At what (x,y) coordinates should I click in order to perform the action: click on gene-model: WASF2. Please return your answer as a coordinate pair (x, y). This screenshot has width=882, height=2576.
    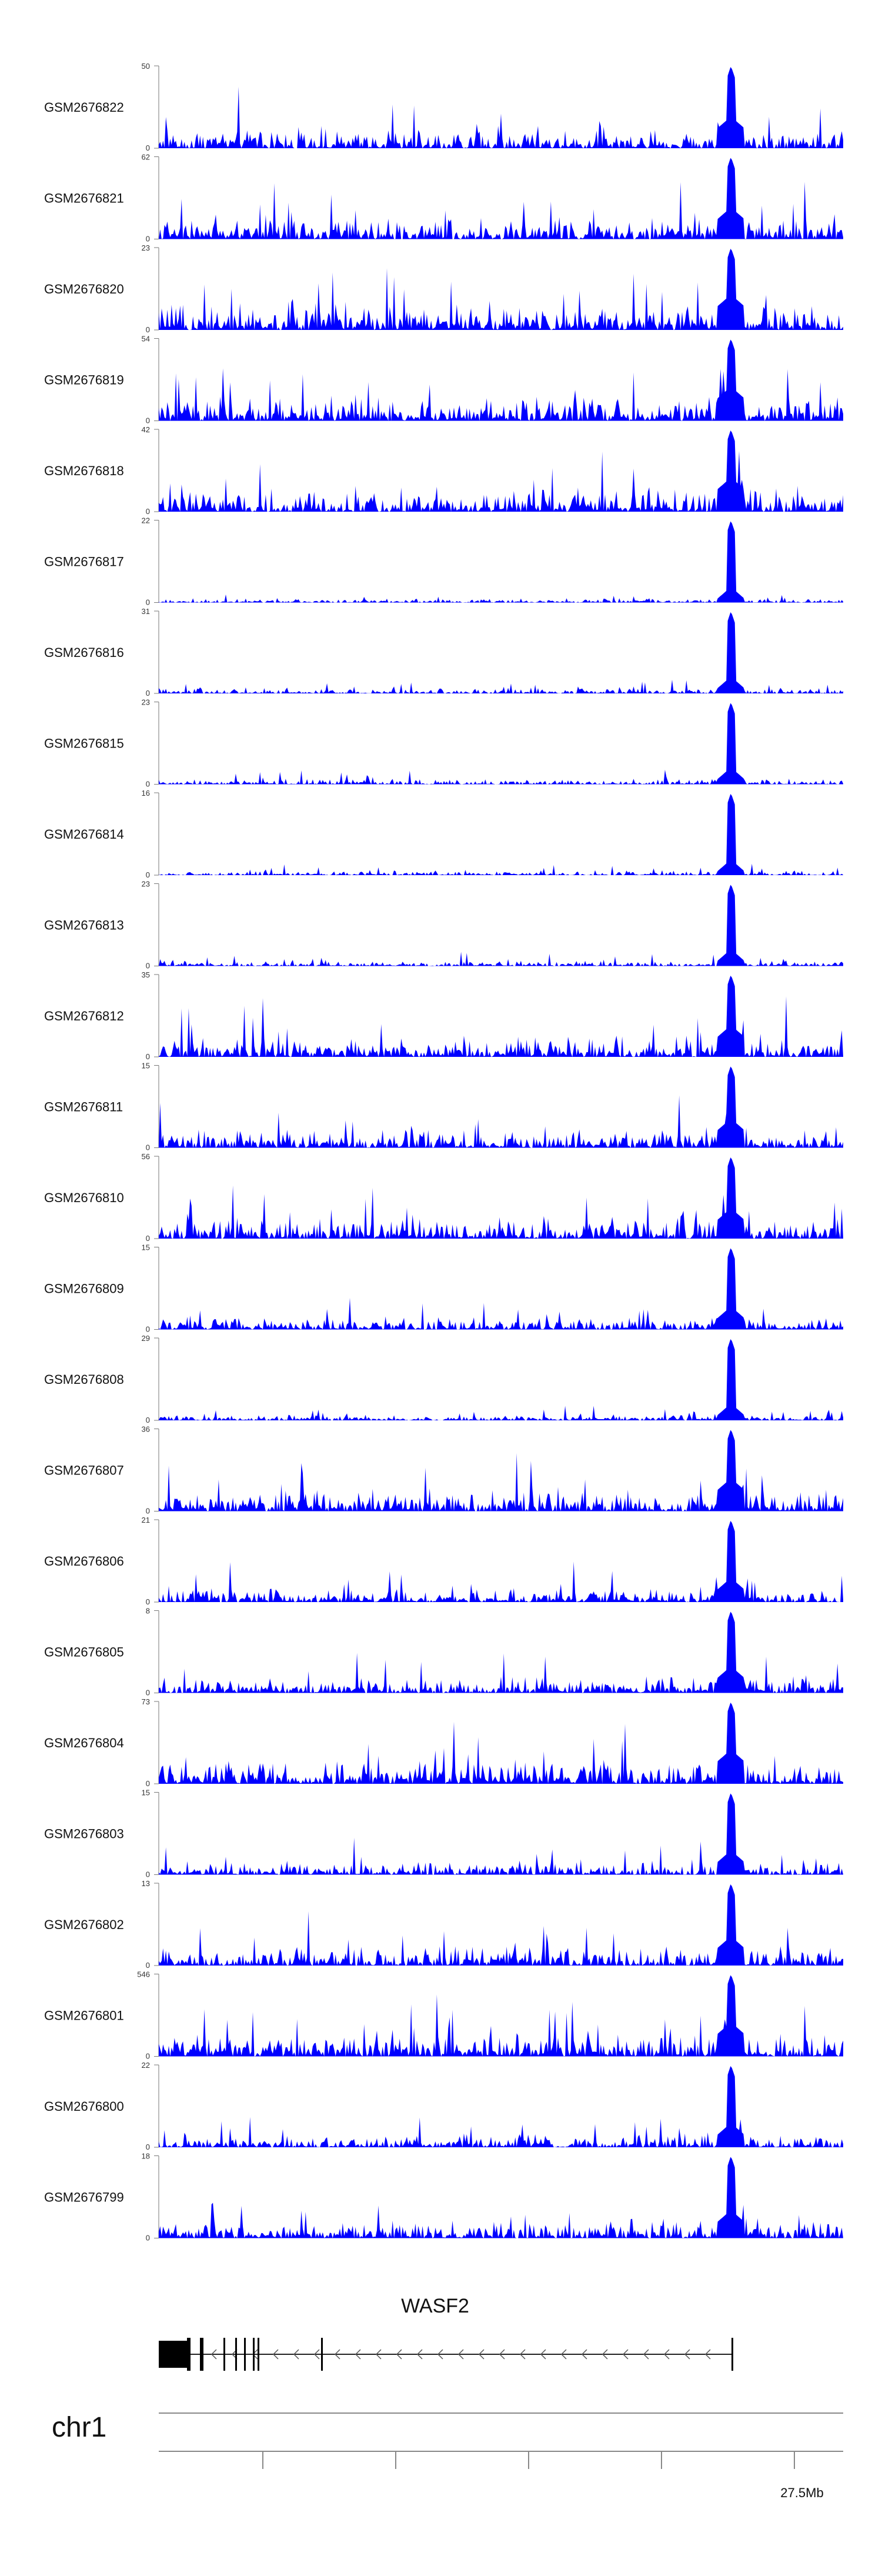
    Looking at the image, I should click on (446, 2333).